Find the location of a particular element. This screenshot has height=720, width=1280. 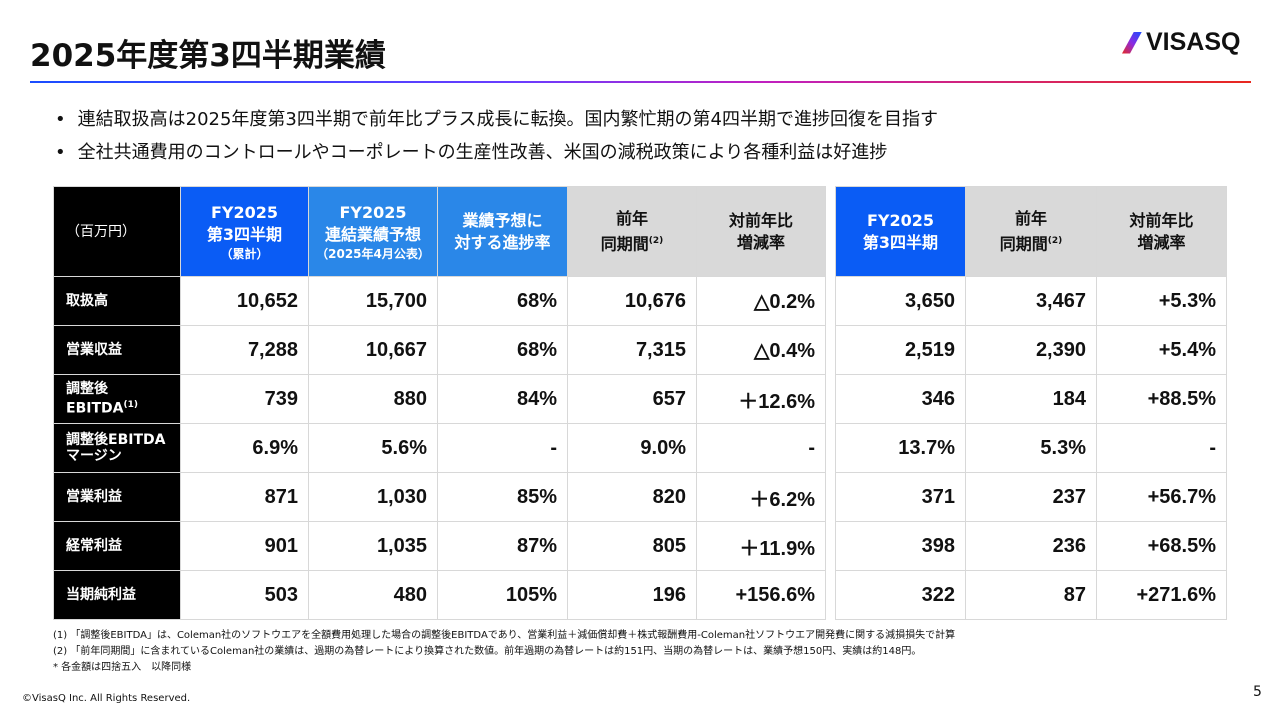

title-divider is located at coordinates (640, 82).